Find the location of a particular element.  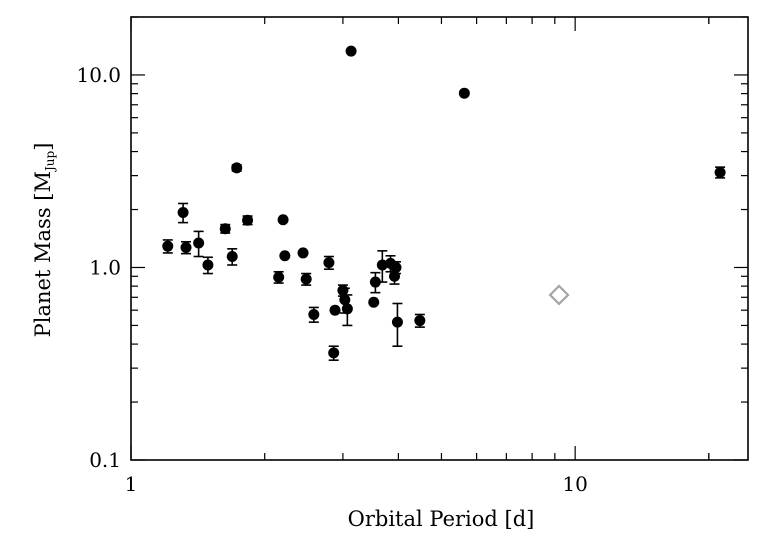

x-tick-label: 10 is located at coordinates (574, 484).